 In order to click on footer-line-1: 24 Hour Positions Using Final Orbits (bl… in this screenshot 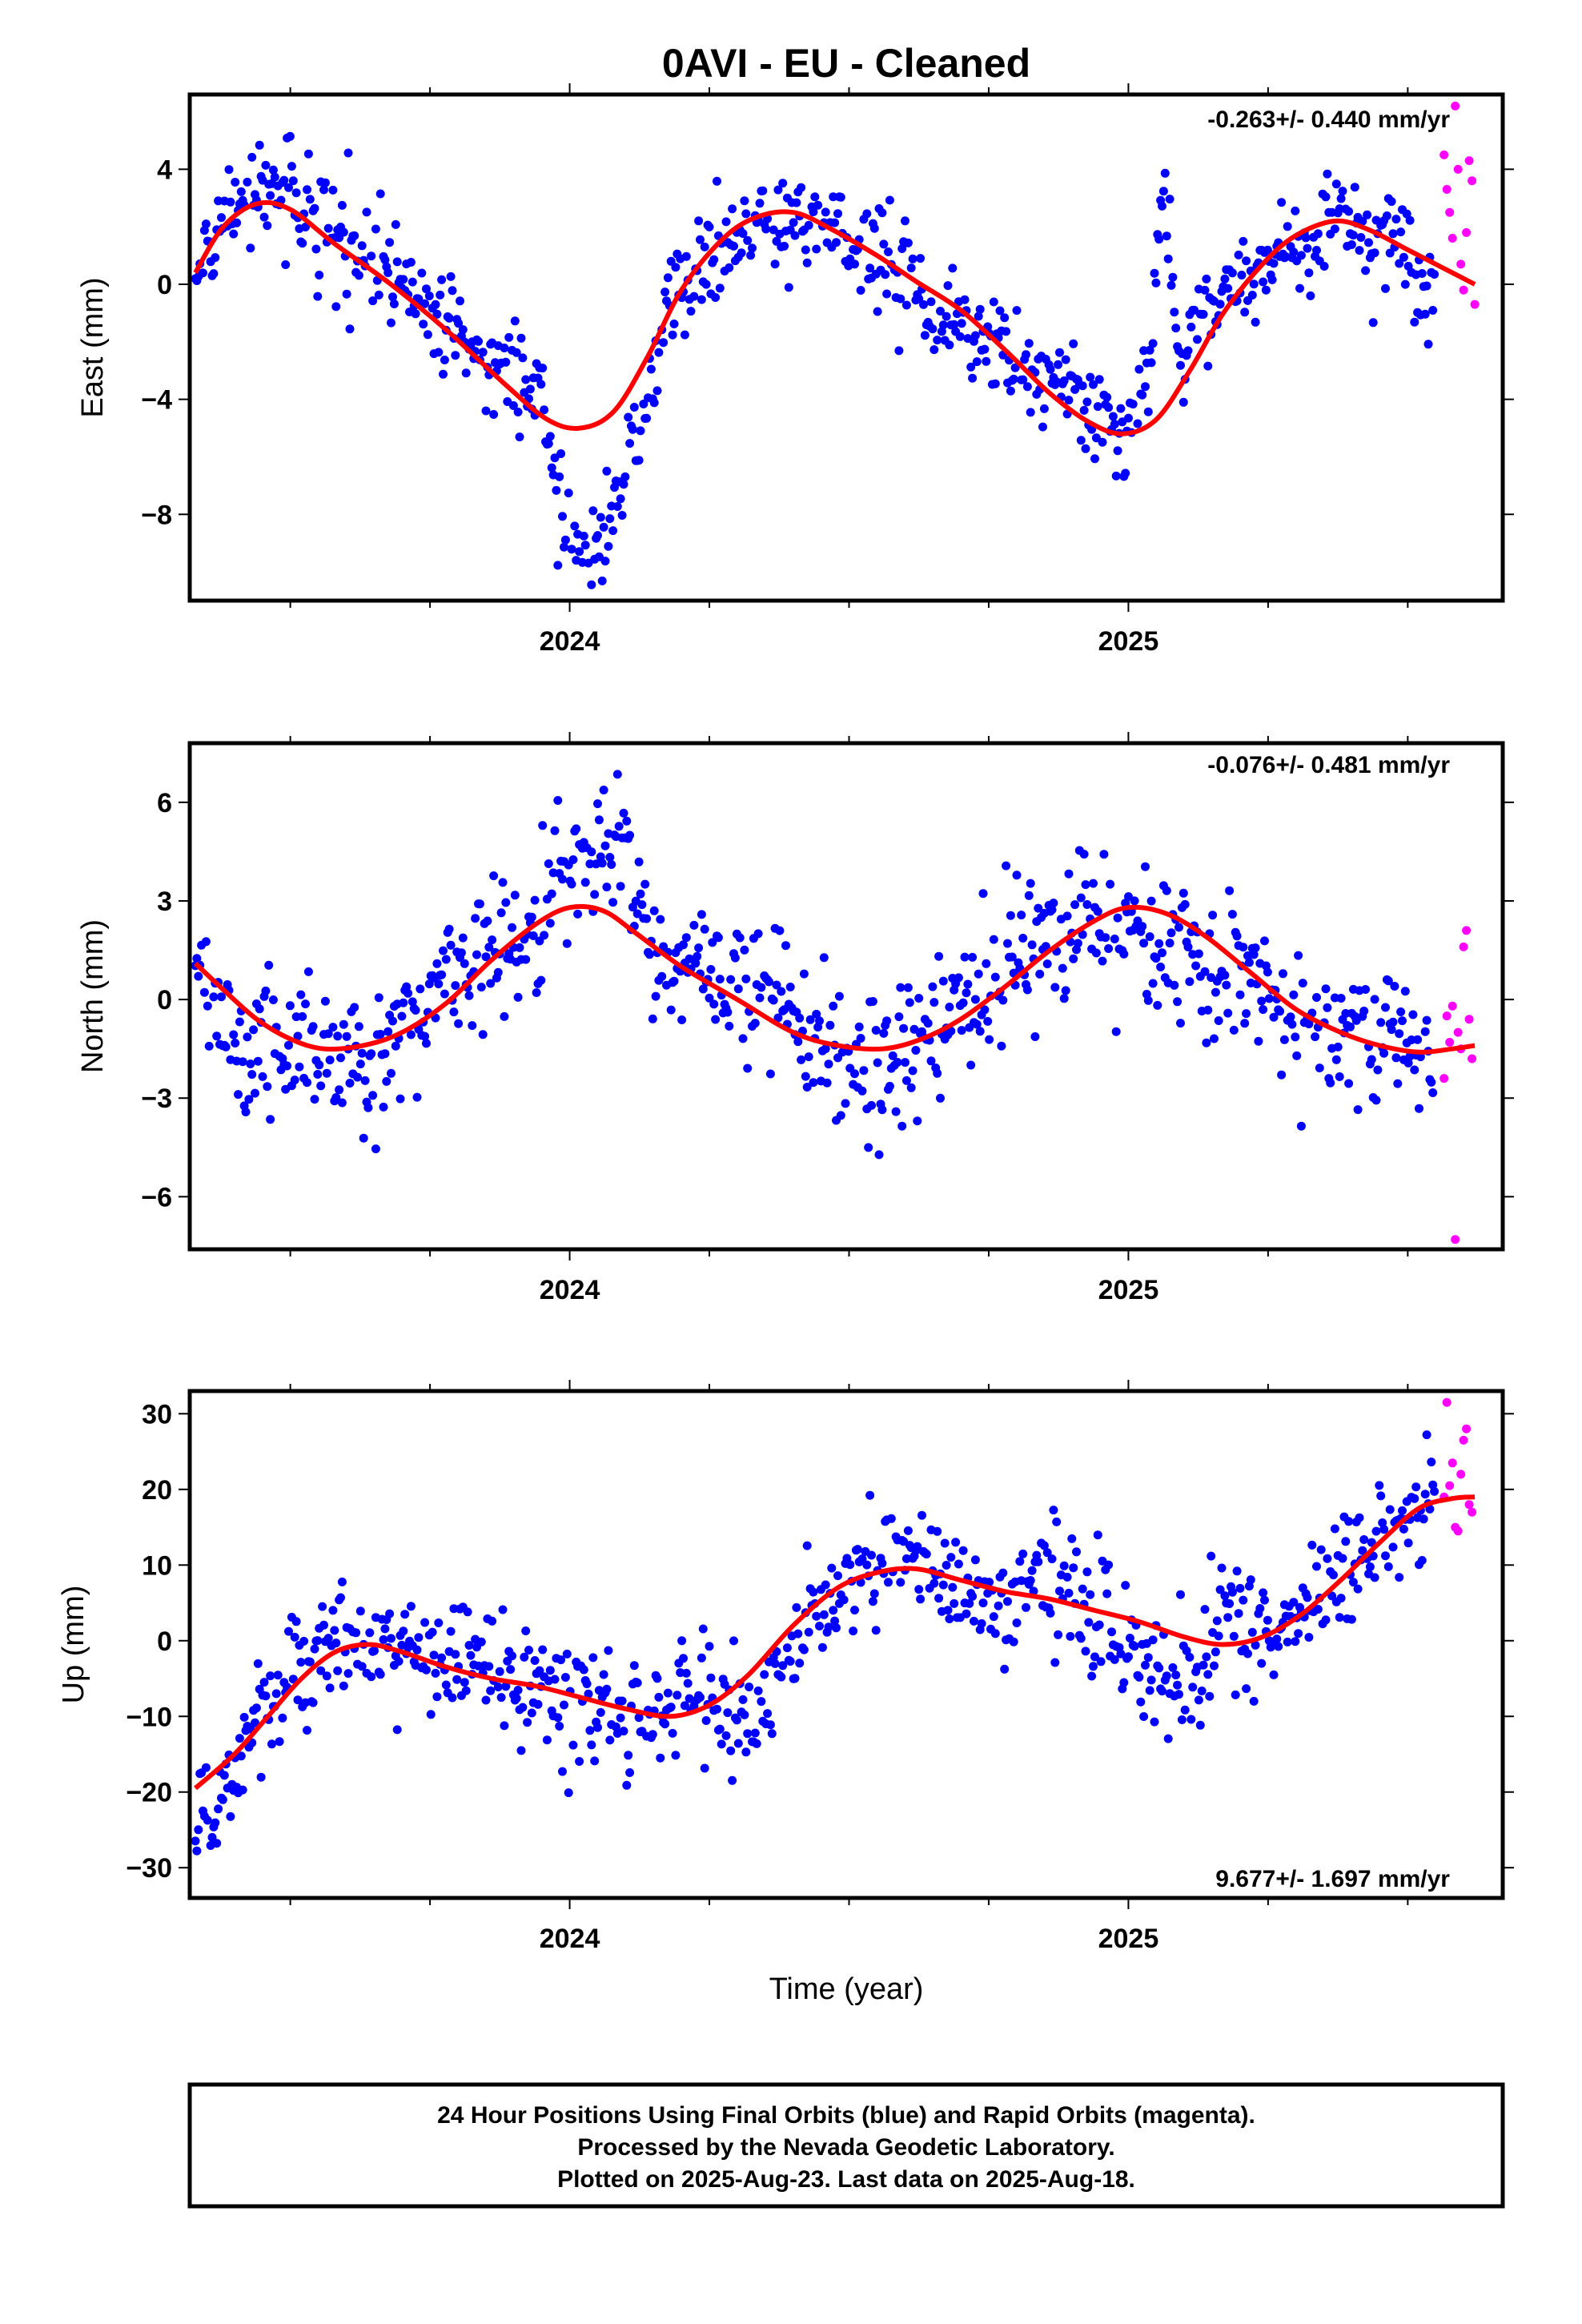, I will do `click(846, 2115)`.